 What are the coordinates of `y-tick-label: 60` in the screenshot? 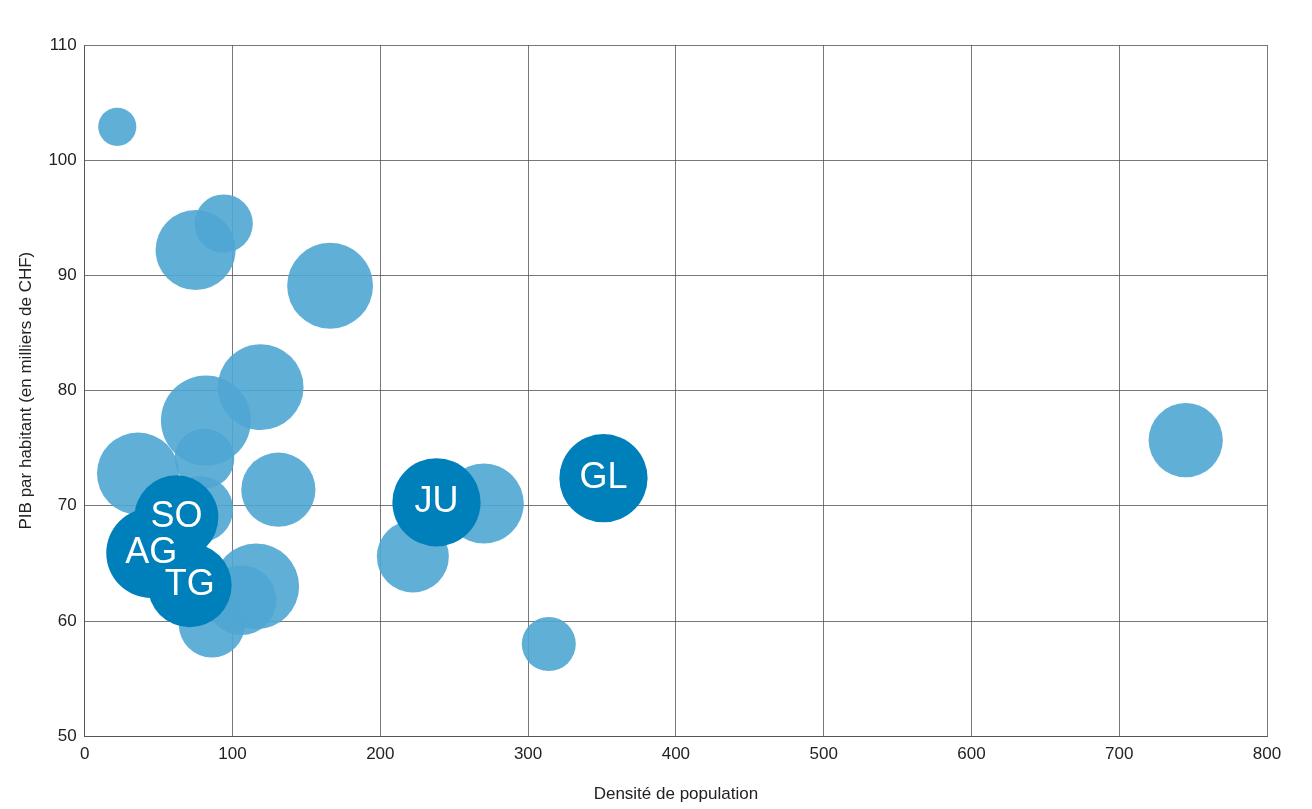 It's located at (67, 620).